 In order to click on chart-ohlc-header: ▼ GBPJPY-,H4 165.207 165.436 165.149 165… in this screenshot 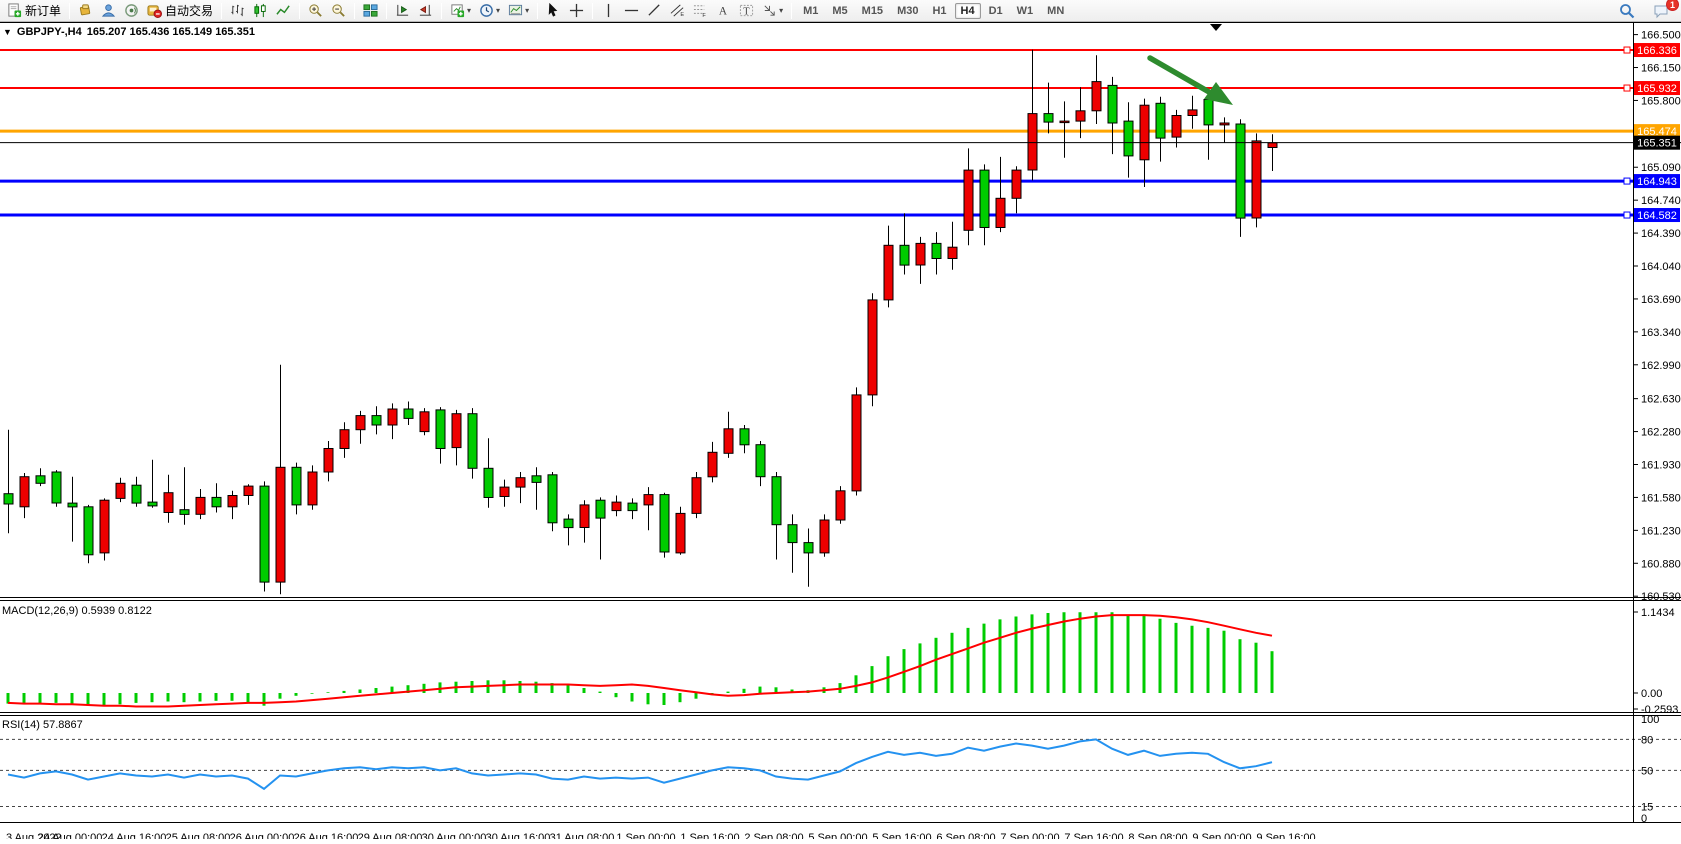, I will do `click(129, 32)`.